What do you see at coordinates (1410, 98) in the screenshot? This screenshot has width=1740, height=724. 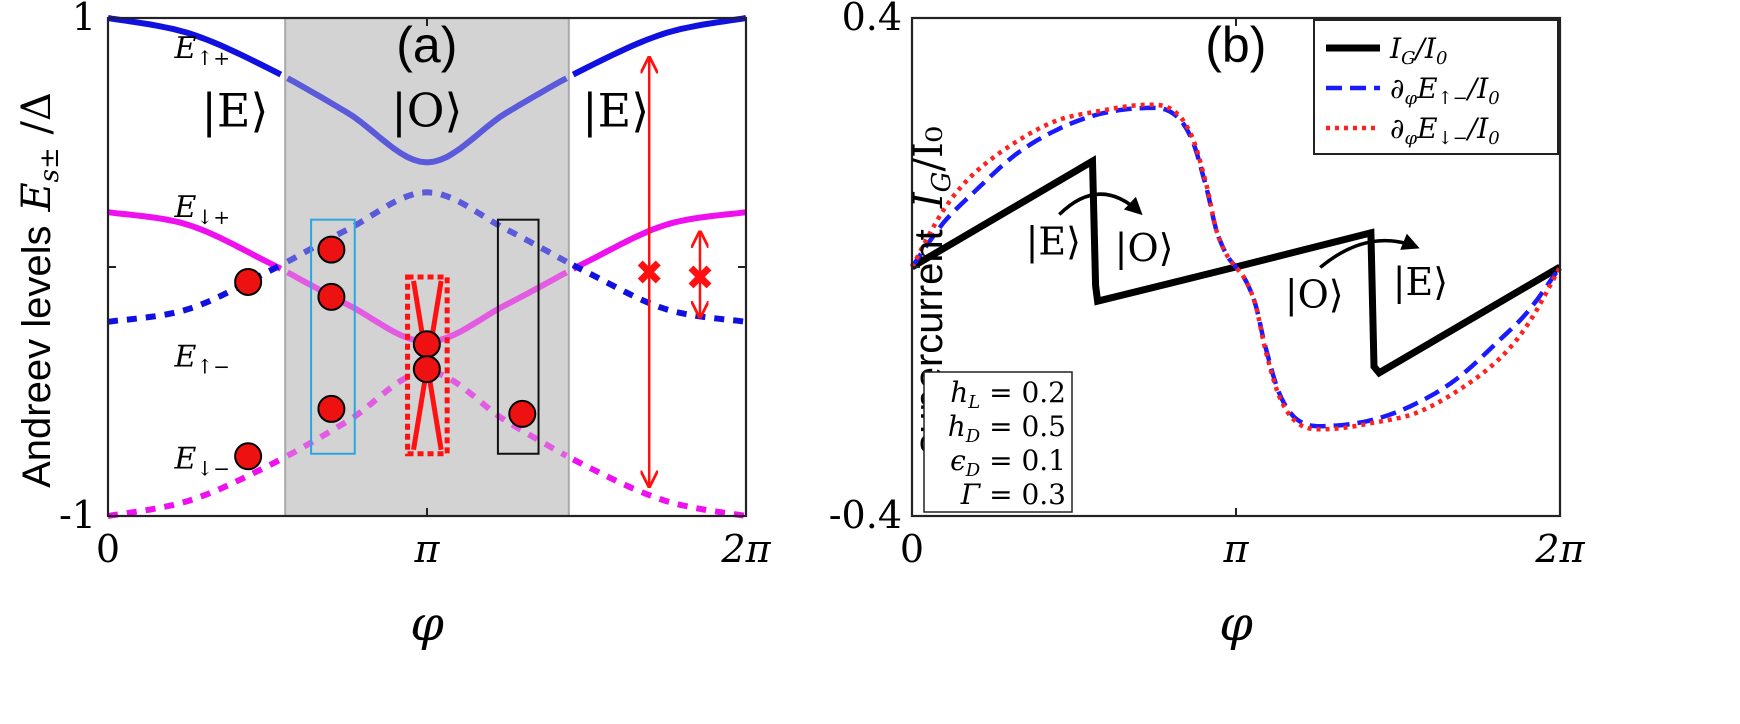 I see `legend-label-sub: φ` at bounding box center [1410, 98].